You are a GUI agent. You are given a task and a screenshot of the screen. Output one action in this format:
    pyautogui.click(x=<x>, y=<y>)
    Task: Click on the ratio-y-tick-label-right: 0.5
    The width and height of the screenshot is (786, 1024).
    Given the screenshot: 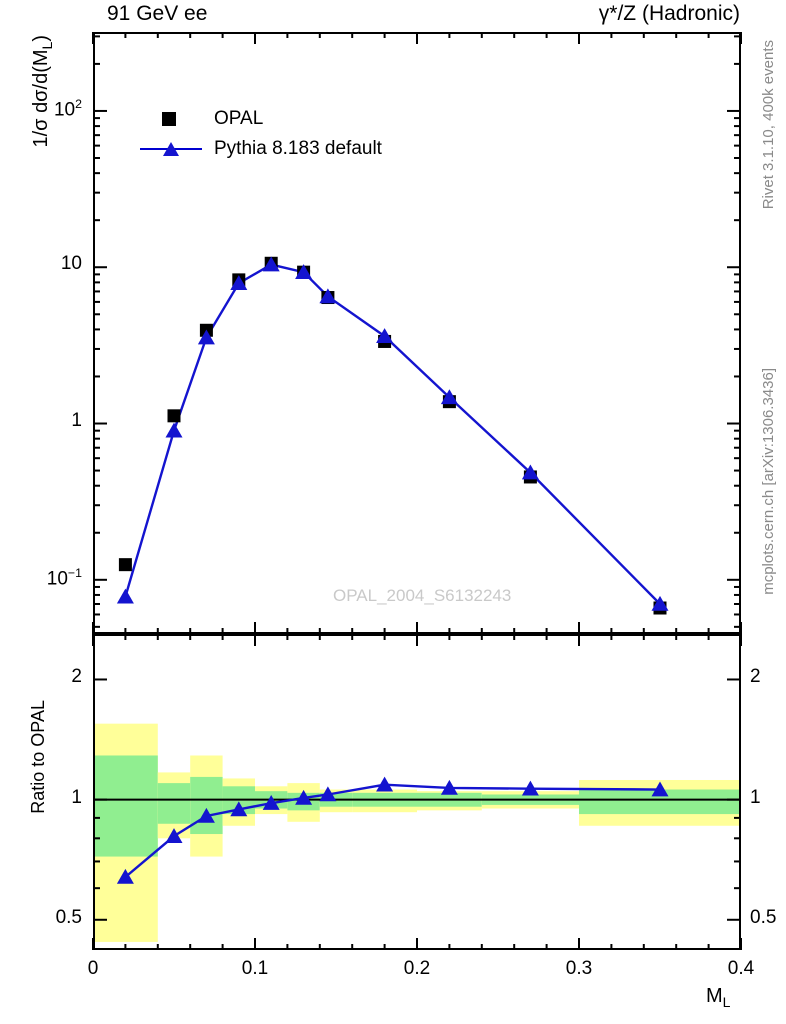 What is the action you would take?
    pyautogui.click(x=763, y=917)
    